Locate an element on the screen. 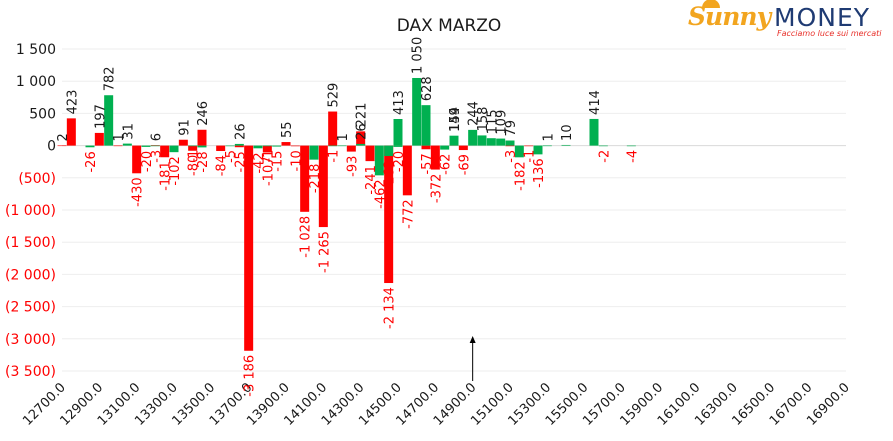  data-label: -181 is located at coordinates (166, 176).